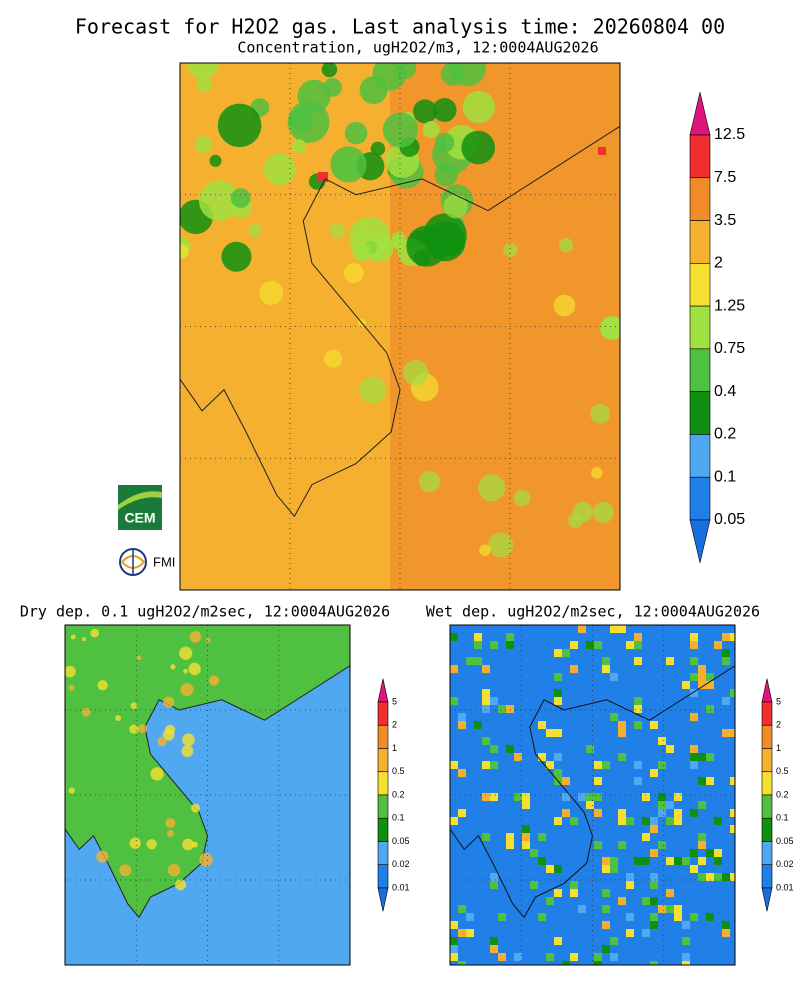 The image size is (800, 1000). I want to click on fmi-logo: FMI, so click(147, 562).